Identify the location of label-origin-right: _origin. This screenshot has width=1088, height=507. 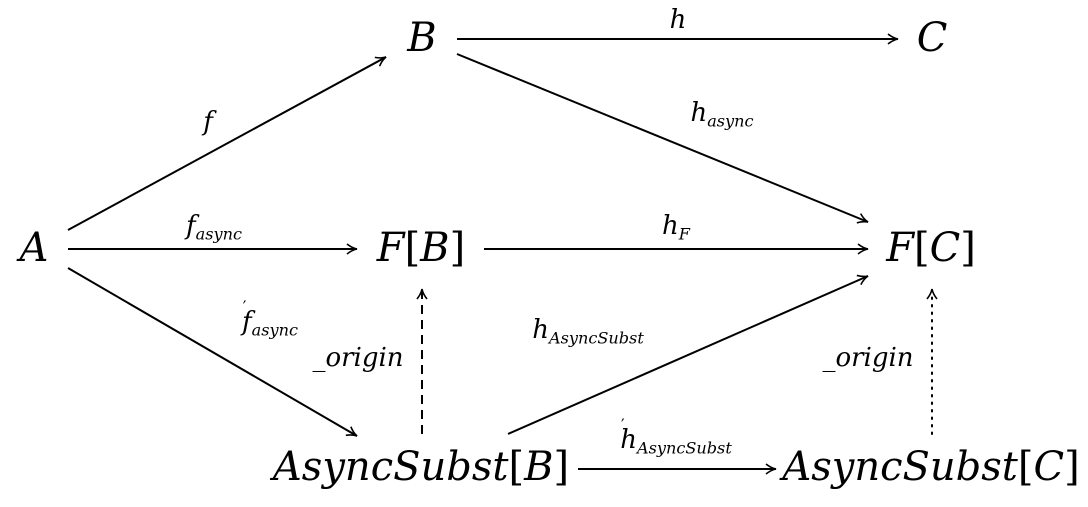
(868, 358).